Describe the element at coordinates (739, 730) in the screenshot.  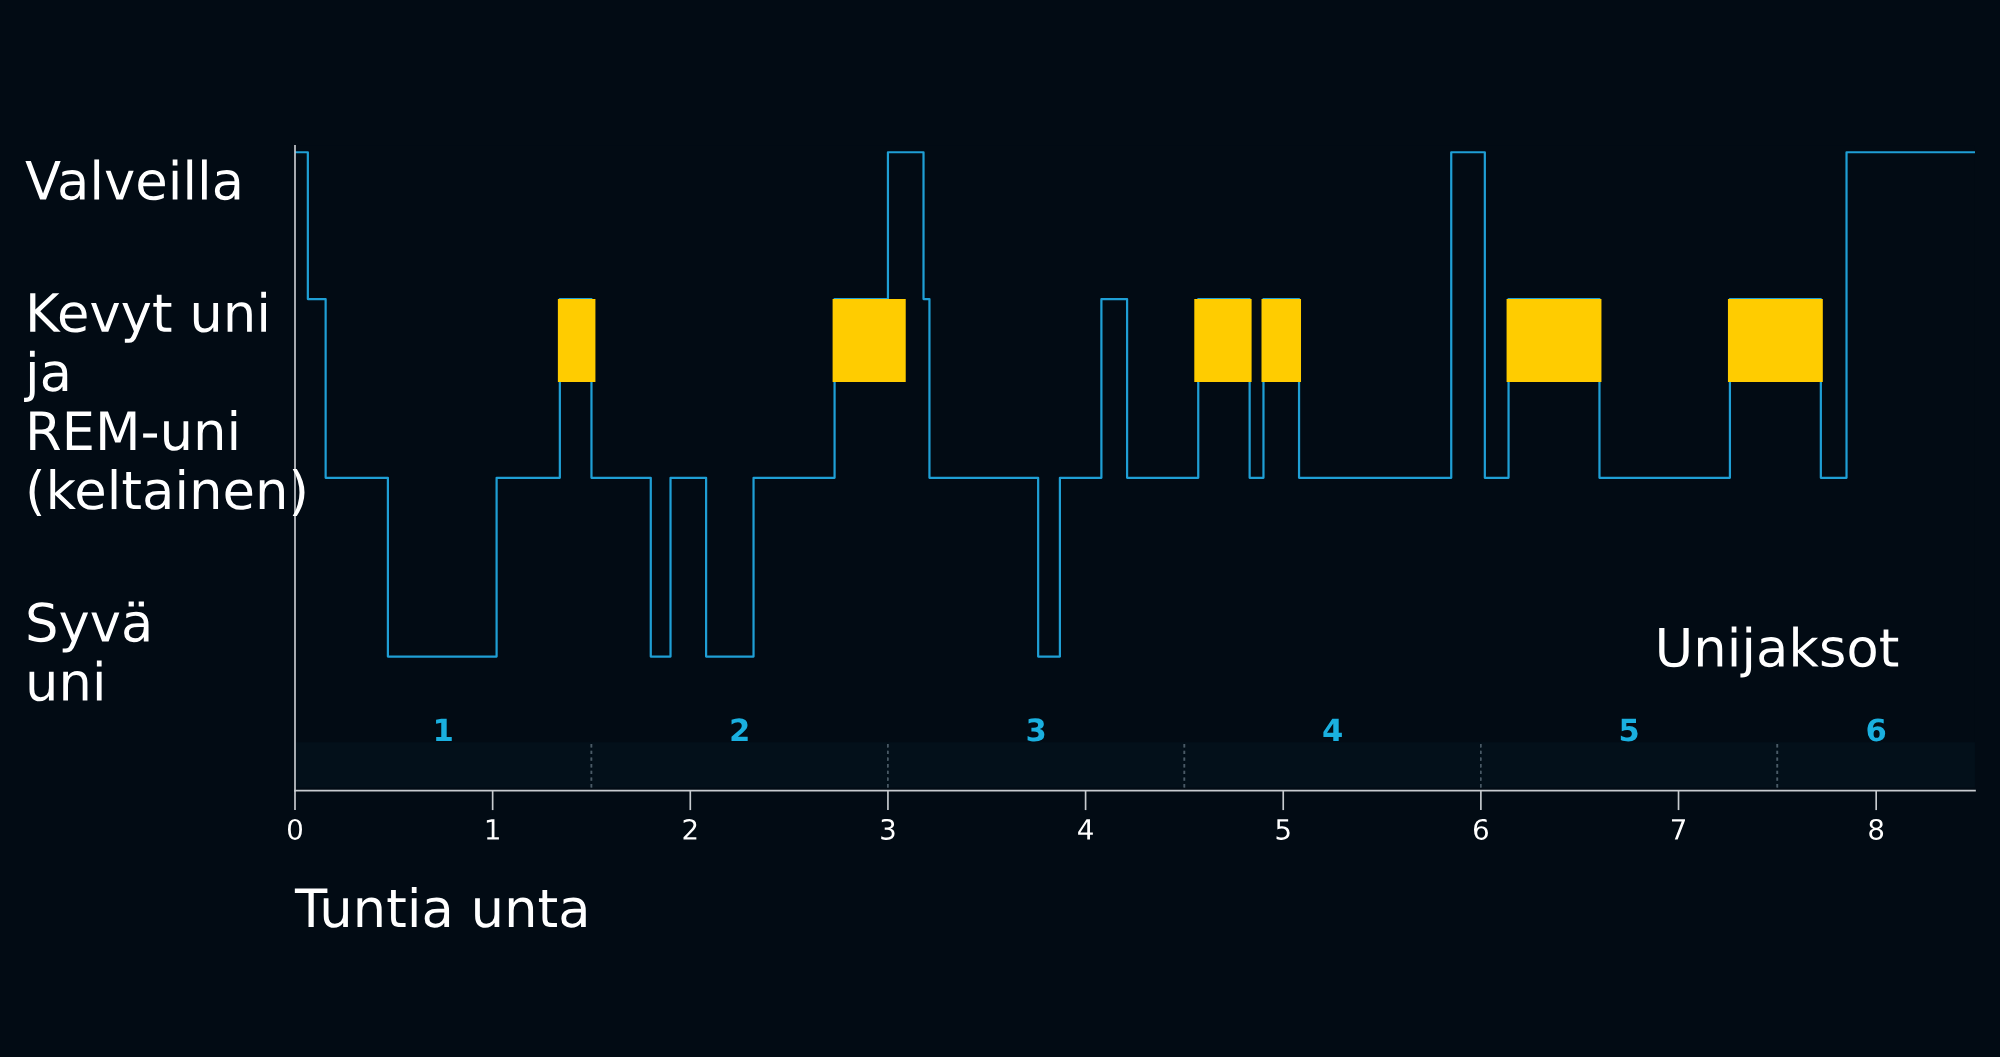
I see `band-label: 2` at that location.